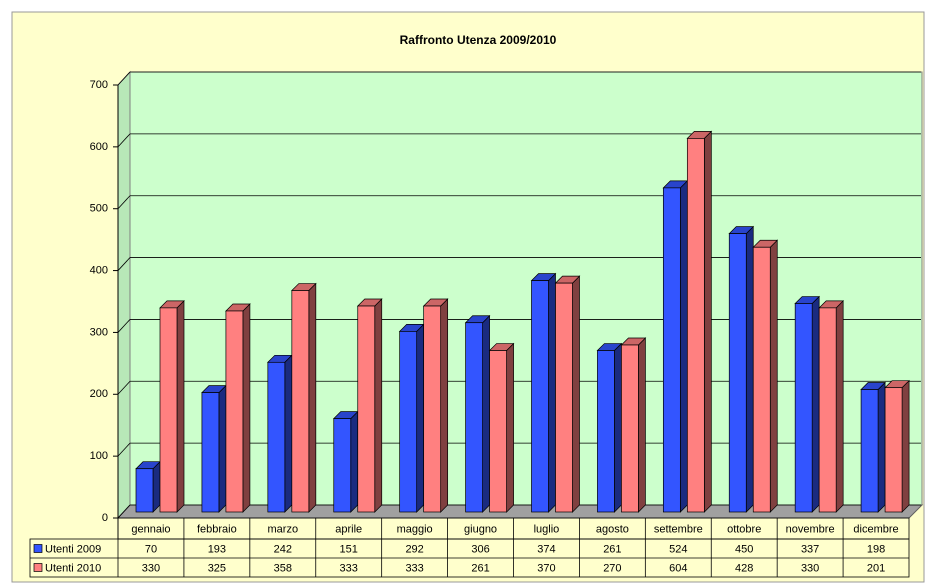 Image resolution: width=935 pixels, height=586 pixels. Describe the element at coordinates (414, 549) in the screenshot. I see `table-value: 292` at that location.